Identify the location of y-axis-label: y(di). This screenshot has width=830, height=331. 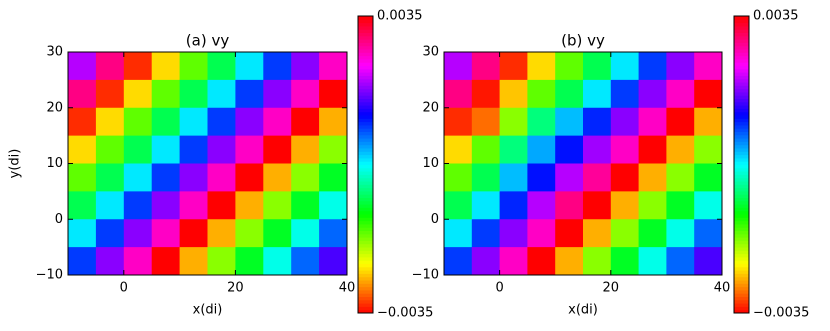
(15, 164).